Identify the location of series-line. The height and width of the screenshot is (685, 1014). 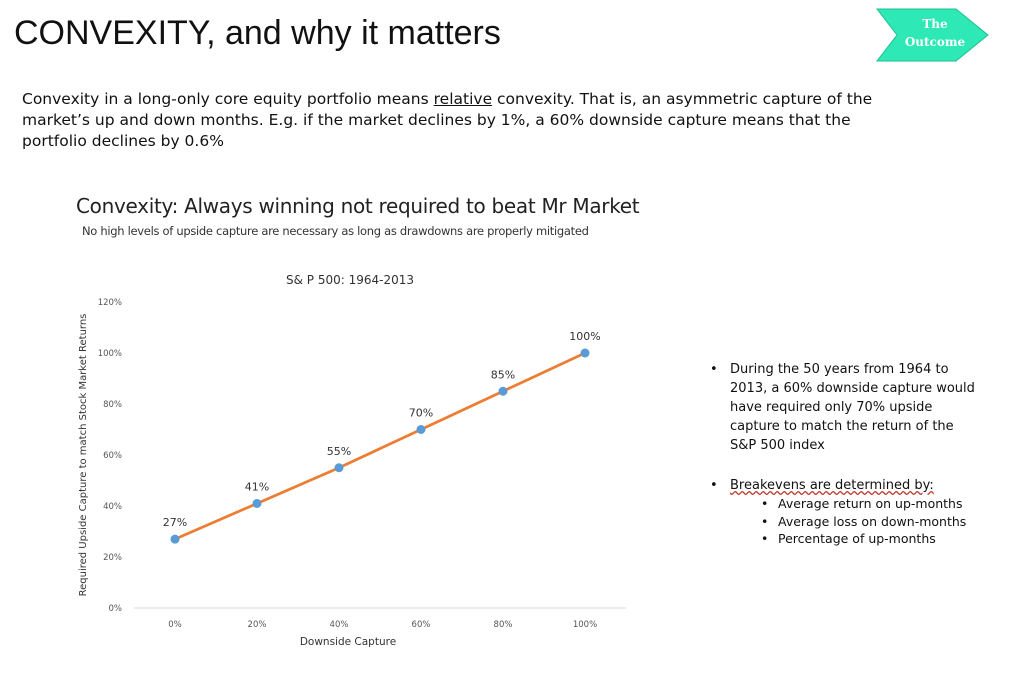
(380, 446).